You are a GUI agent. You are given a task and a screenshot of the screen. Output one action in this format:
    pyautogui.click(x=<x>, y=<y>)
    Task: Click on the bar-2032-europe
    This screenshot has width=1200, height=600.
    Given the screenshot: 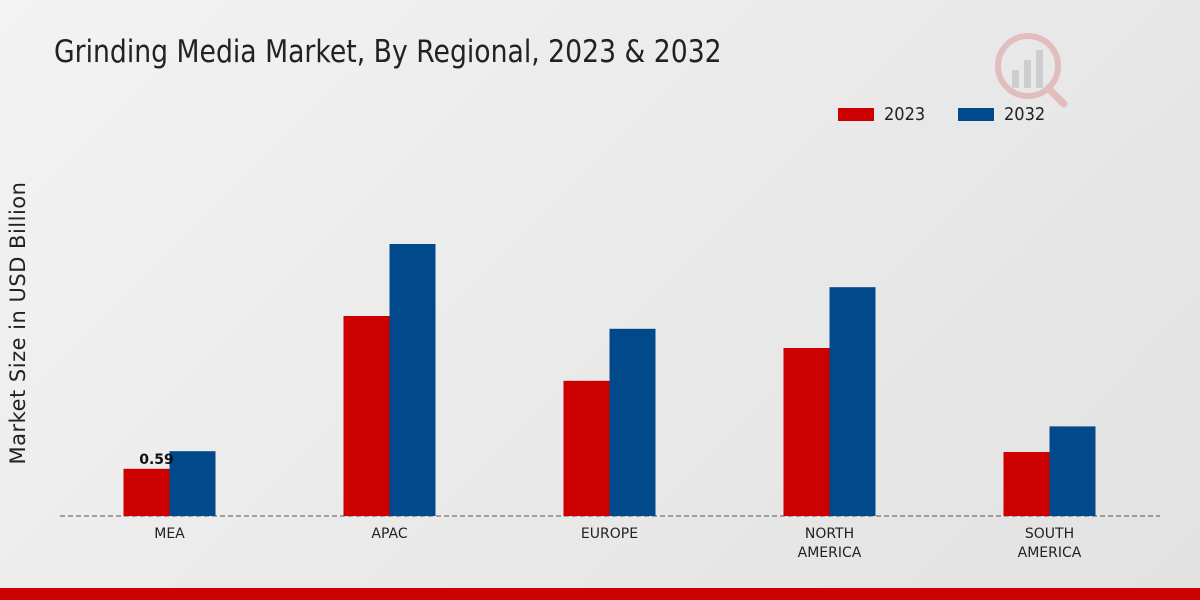 What is the action you would take?
    pyautogui.click(x=632, y=422)
    